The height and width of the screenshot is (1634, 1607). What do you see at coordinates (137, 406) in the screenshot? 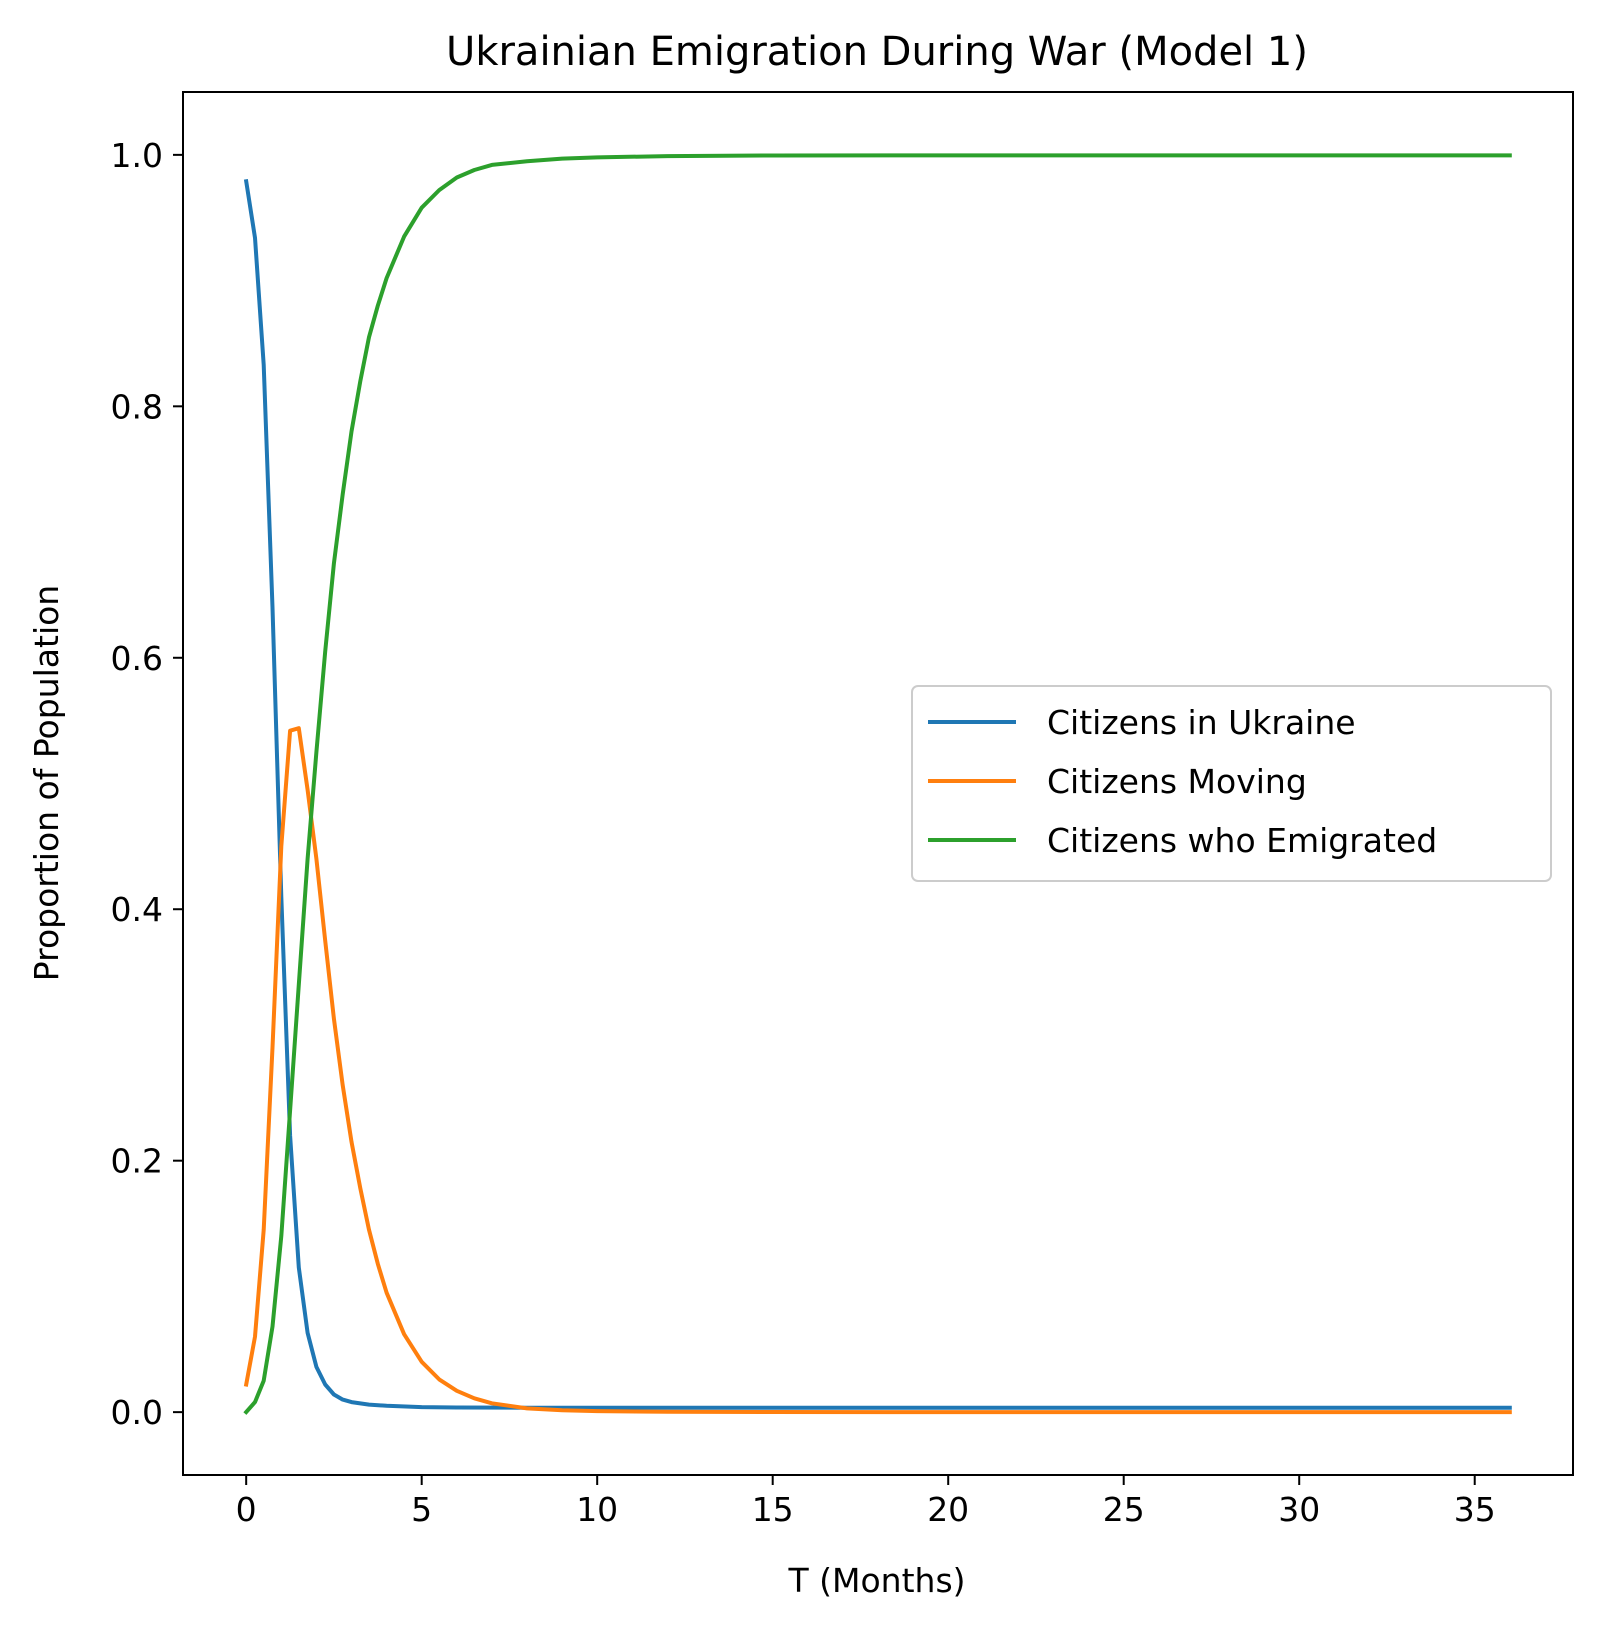
I see `y-tick-label: 0.8` at bounding box center [137, 406].